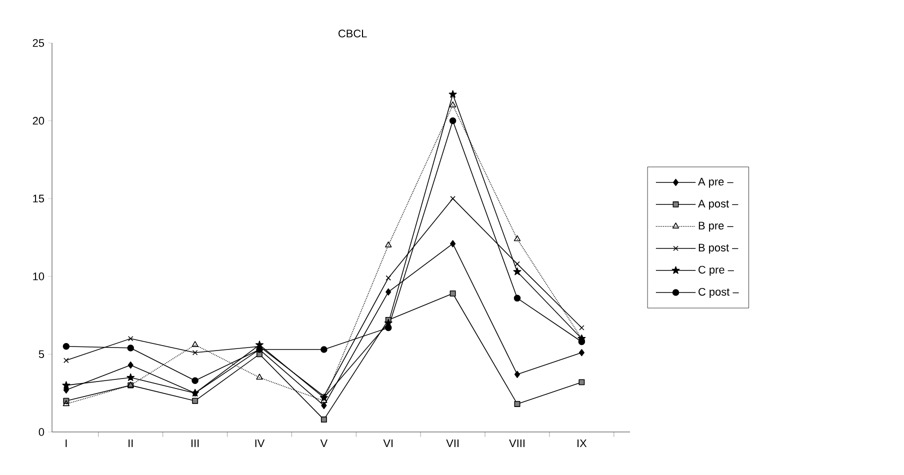 The height and width of the screenshot is (475, 904). Describe the element at coordinates (38, 120) in the screenshot. I see `y-tick-label: 20` at that location.